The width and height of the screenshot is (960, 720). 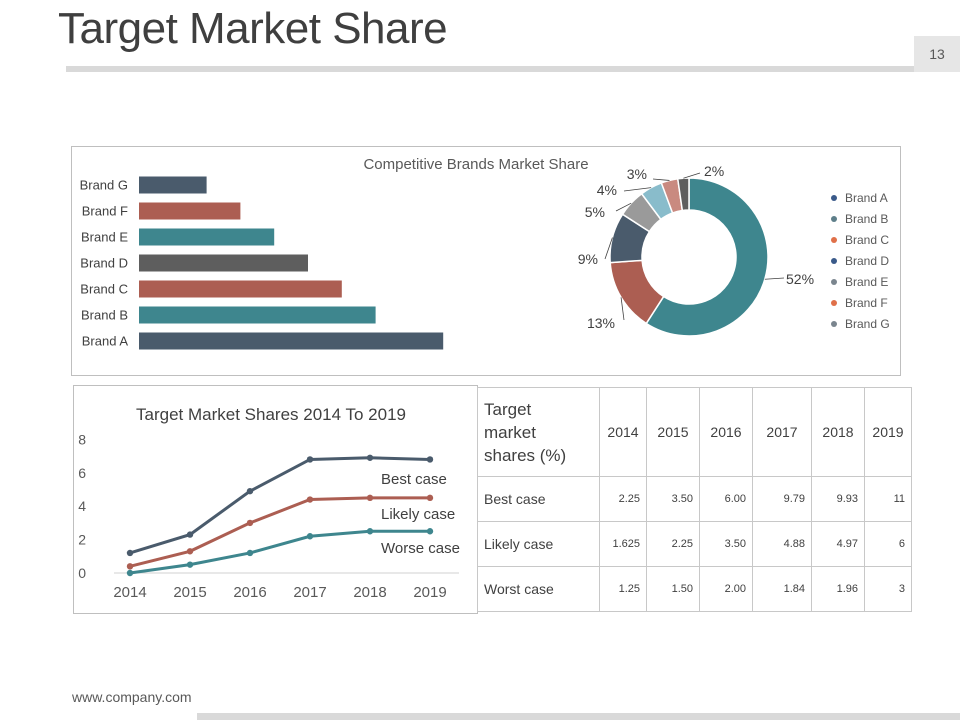 What do you see at coordinates (130, 573) in the screenshot?
I see `line-point-worse-case-2014` at bounding box center [130, 573].